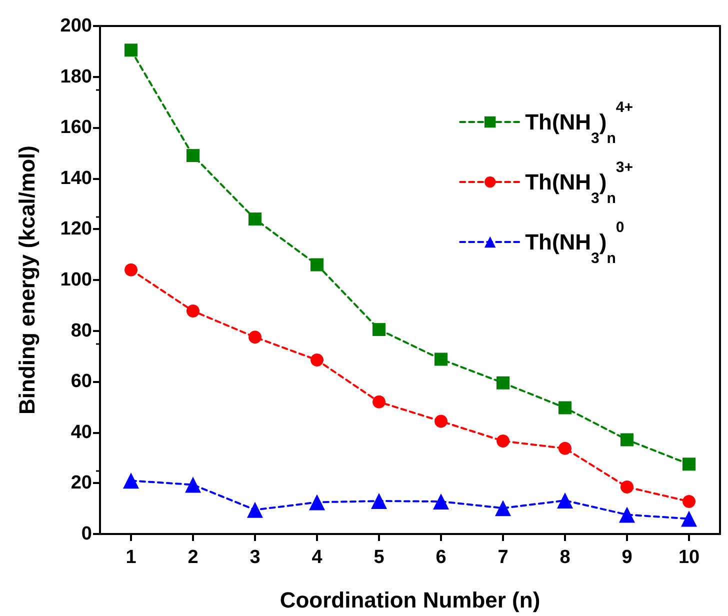  I want to click on x-tick-label: 5, so click(379, 557).